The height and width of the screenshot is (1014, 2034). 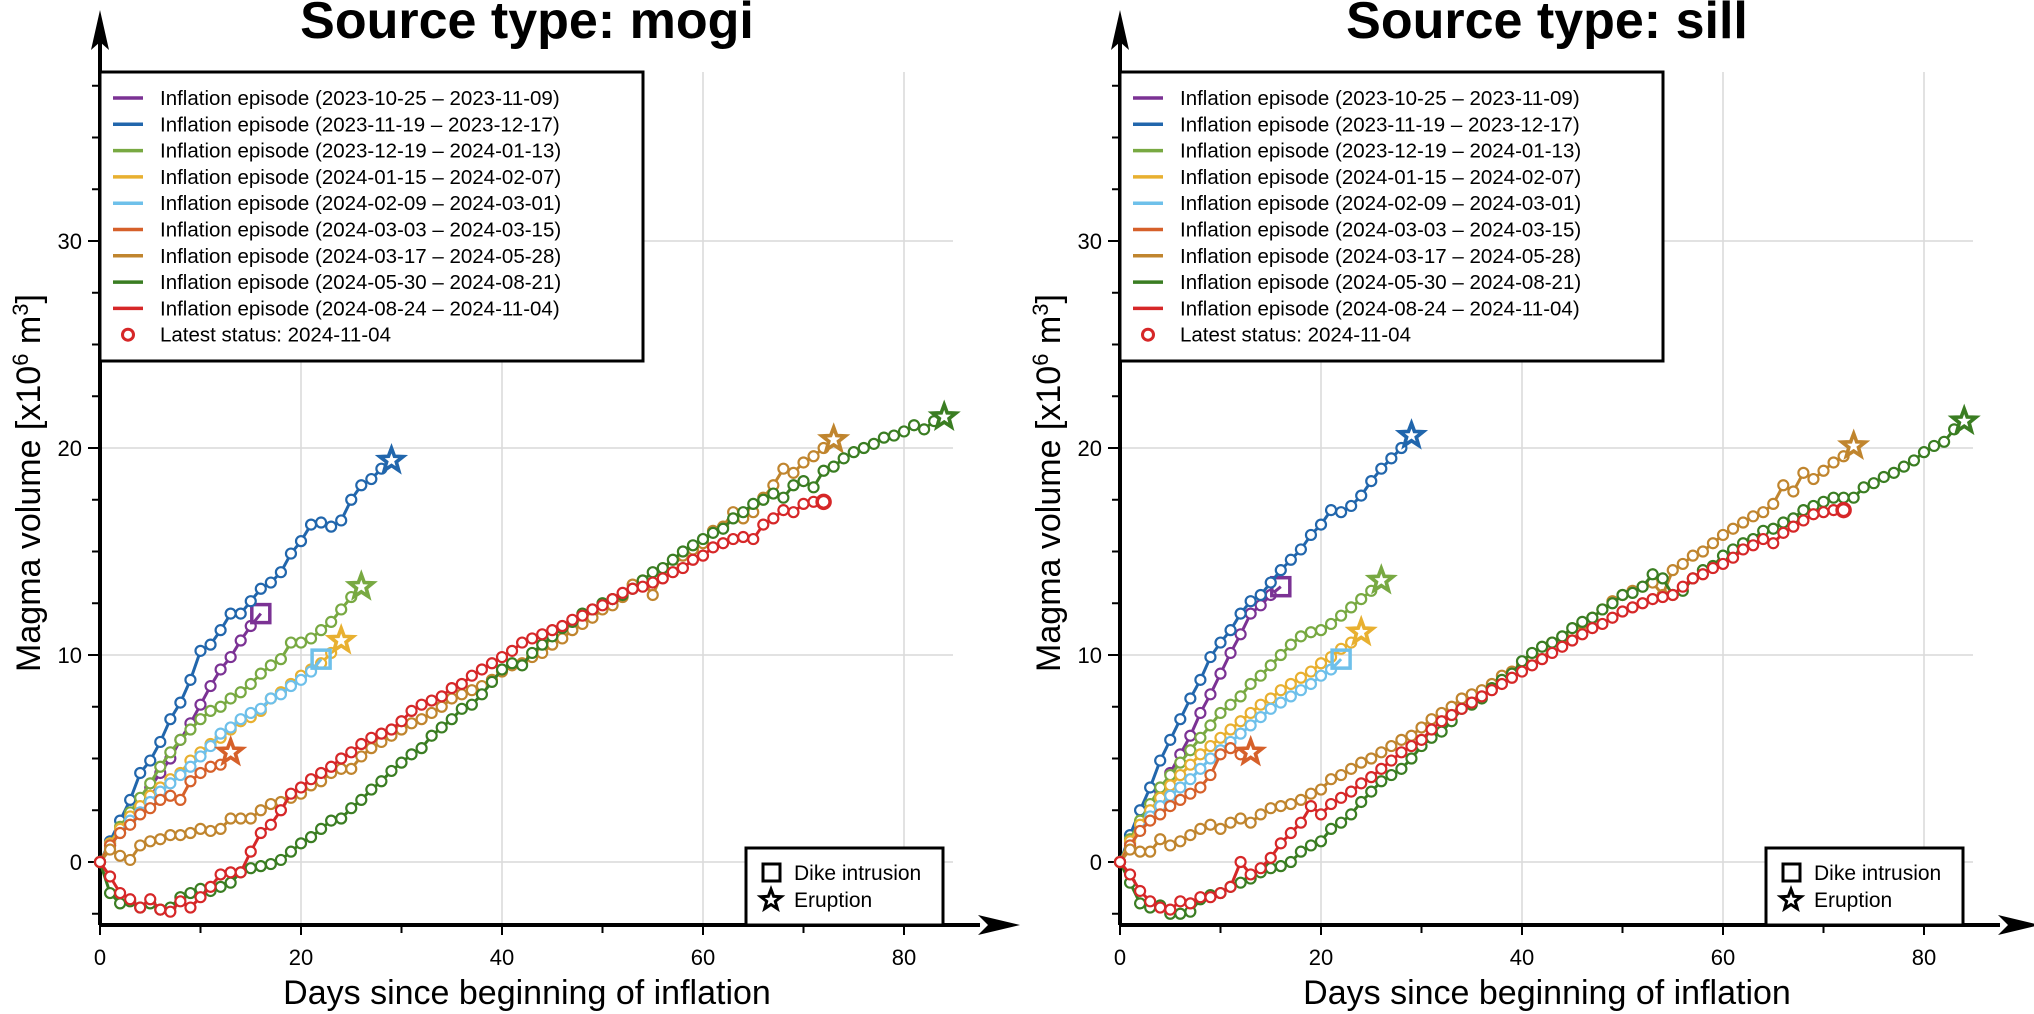 What do you see at coordinates (1791, 872) in the screenshot?
I see `dike-intrusion-legend-icon` at bounding box center [1791, 872].